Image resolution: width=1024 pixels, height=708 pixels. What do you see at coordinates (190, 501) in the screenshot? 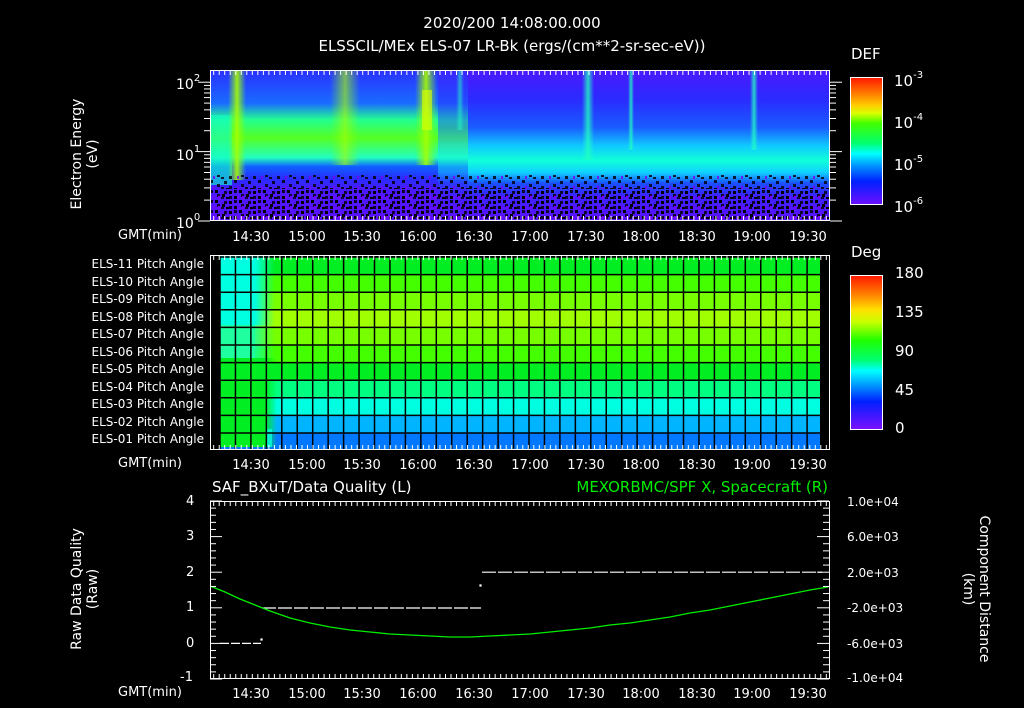
I see `ytick-left: 4` at bounding box center [190, 501].